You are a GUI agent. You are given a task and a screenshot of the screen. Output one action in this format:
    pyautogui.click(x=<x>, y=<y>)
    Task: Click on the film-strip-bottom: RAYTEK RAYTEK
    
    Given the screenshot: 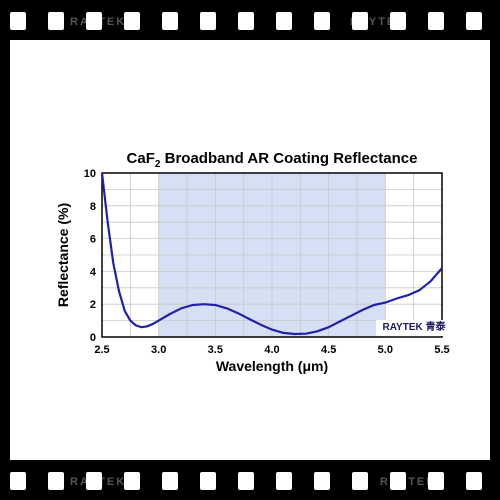 What is the action you would take?
    pyautogui.click(x=250, y=480)
    